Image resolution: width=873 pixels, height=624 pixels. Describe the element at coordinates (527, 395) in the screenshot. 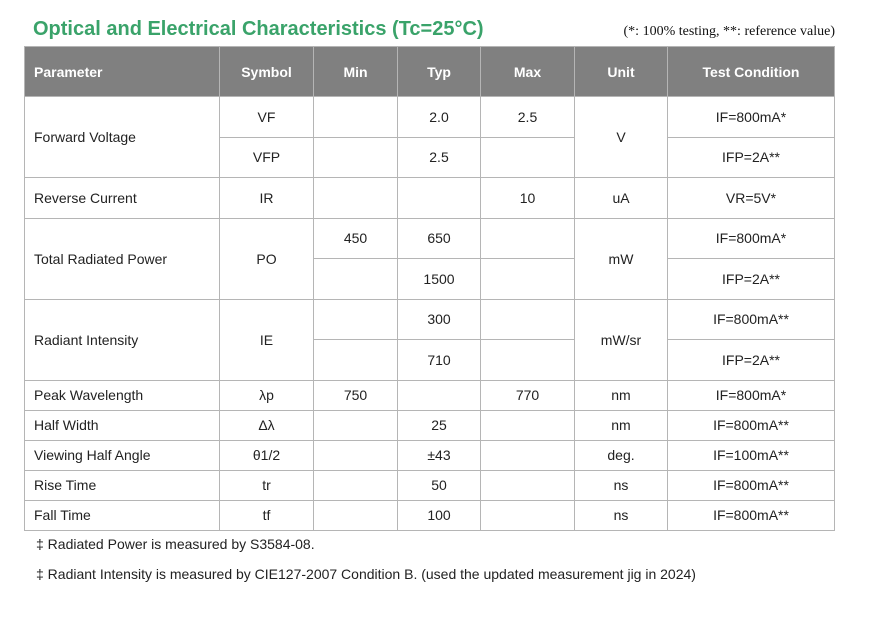

I see `max-cell: 770` at that location.